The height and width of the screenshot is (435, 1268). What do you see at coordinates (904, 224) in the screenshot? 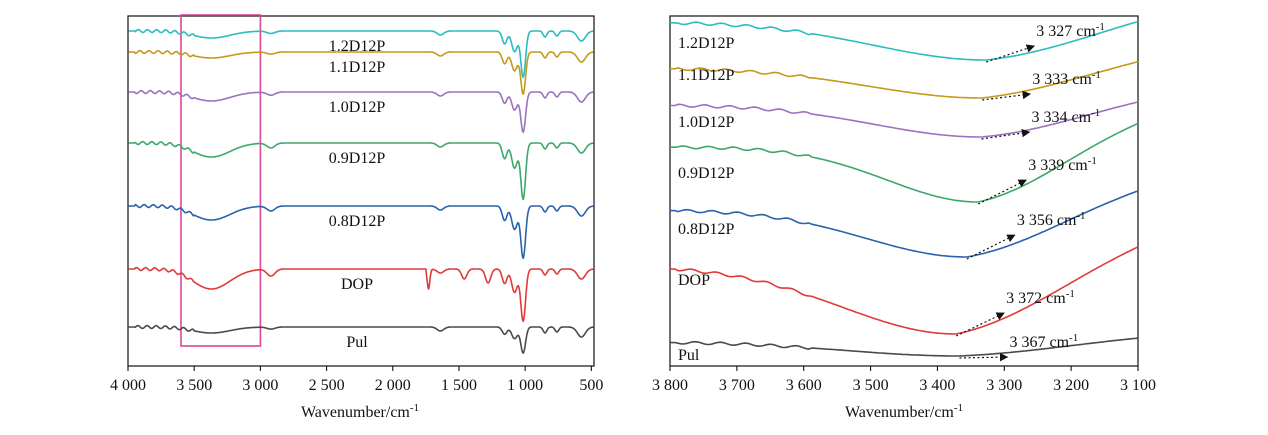
I see `right-series-0-8d12p` at bounding box center [904, 224].